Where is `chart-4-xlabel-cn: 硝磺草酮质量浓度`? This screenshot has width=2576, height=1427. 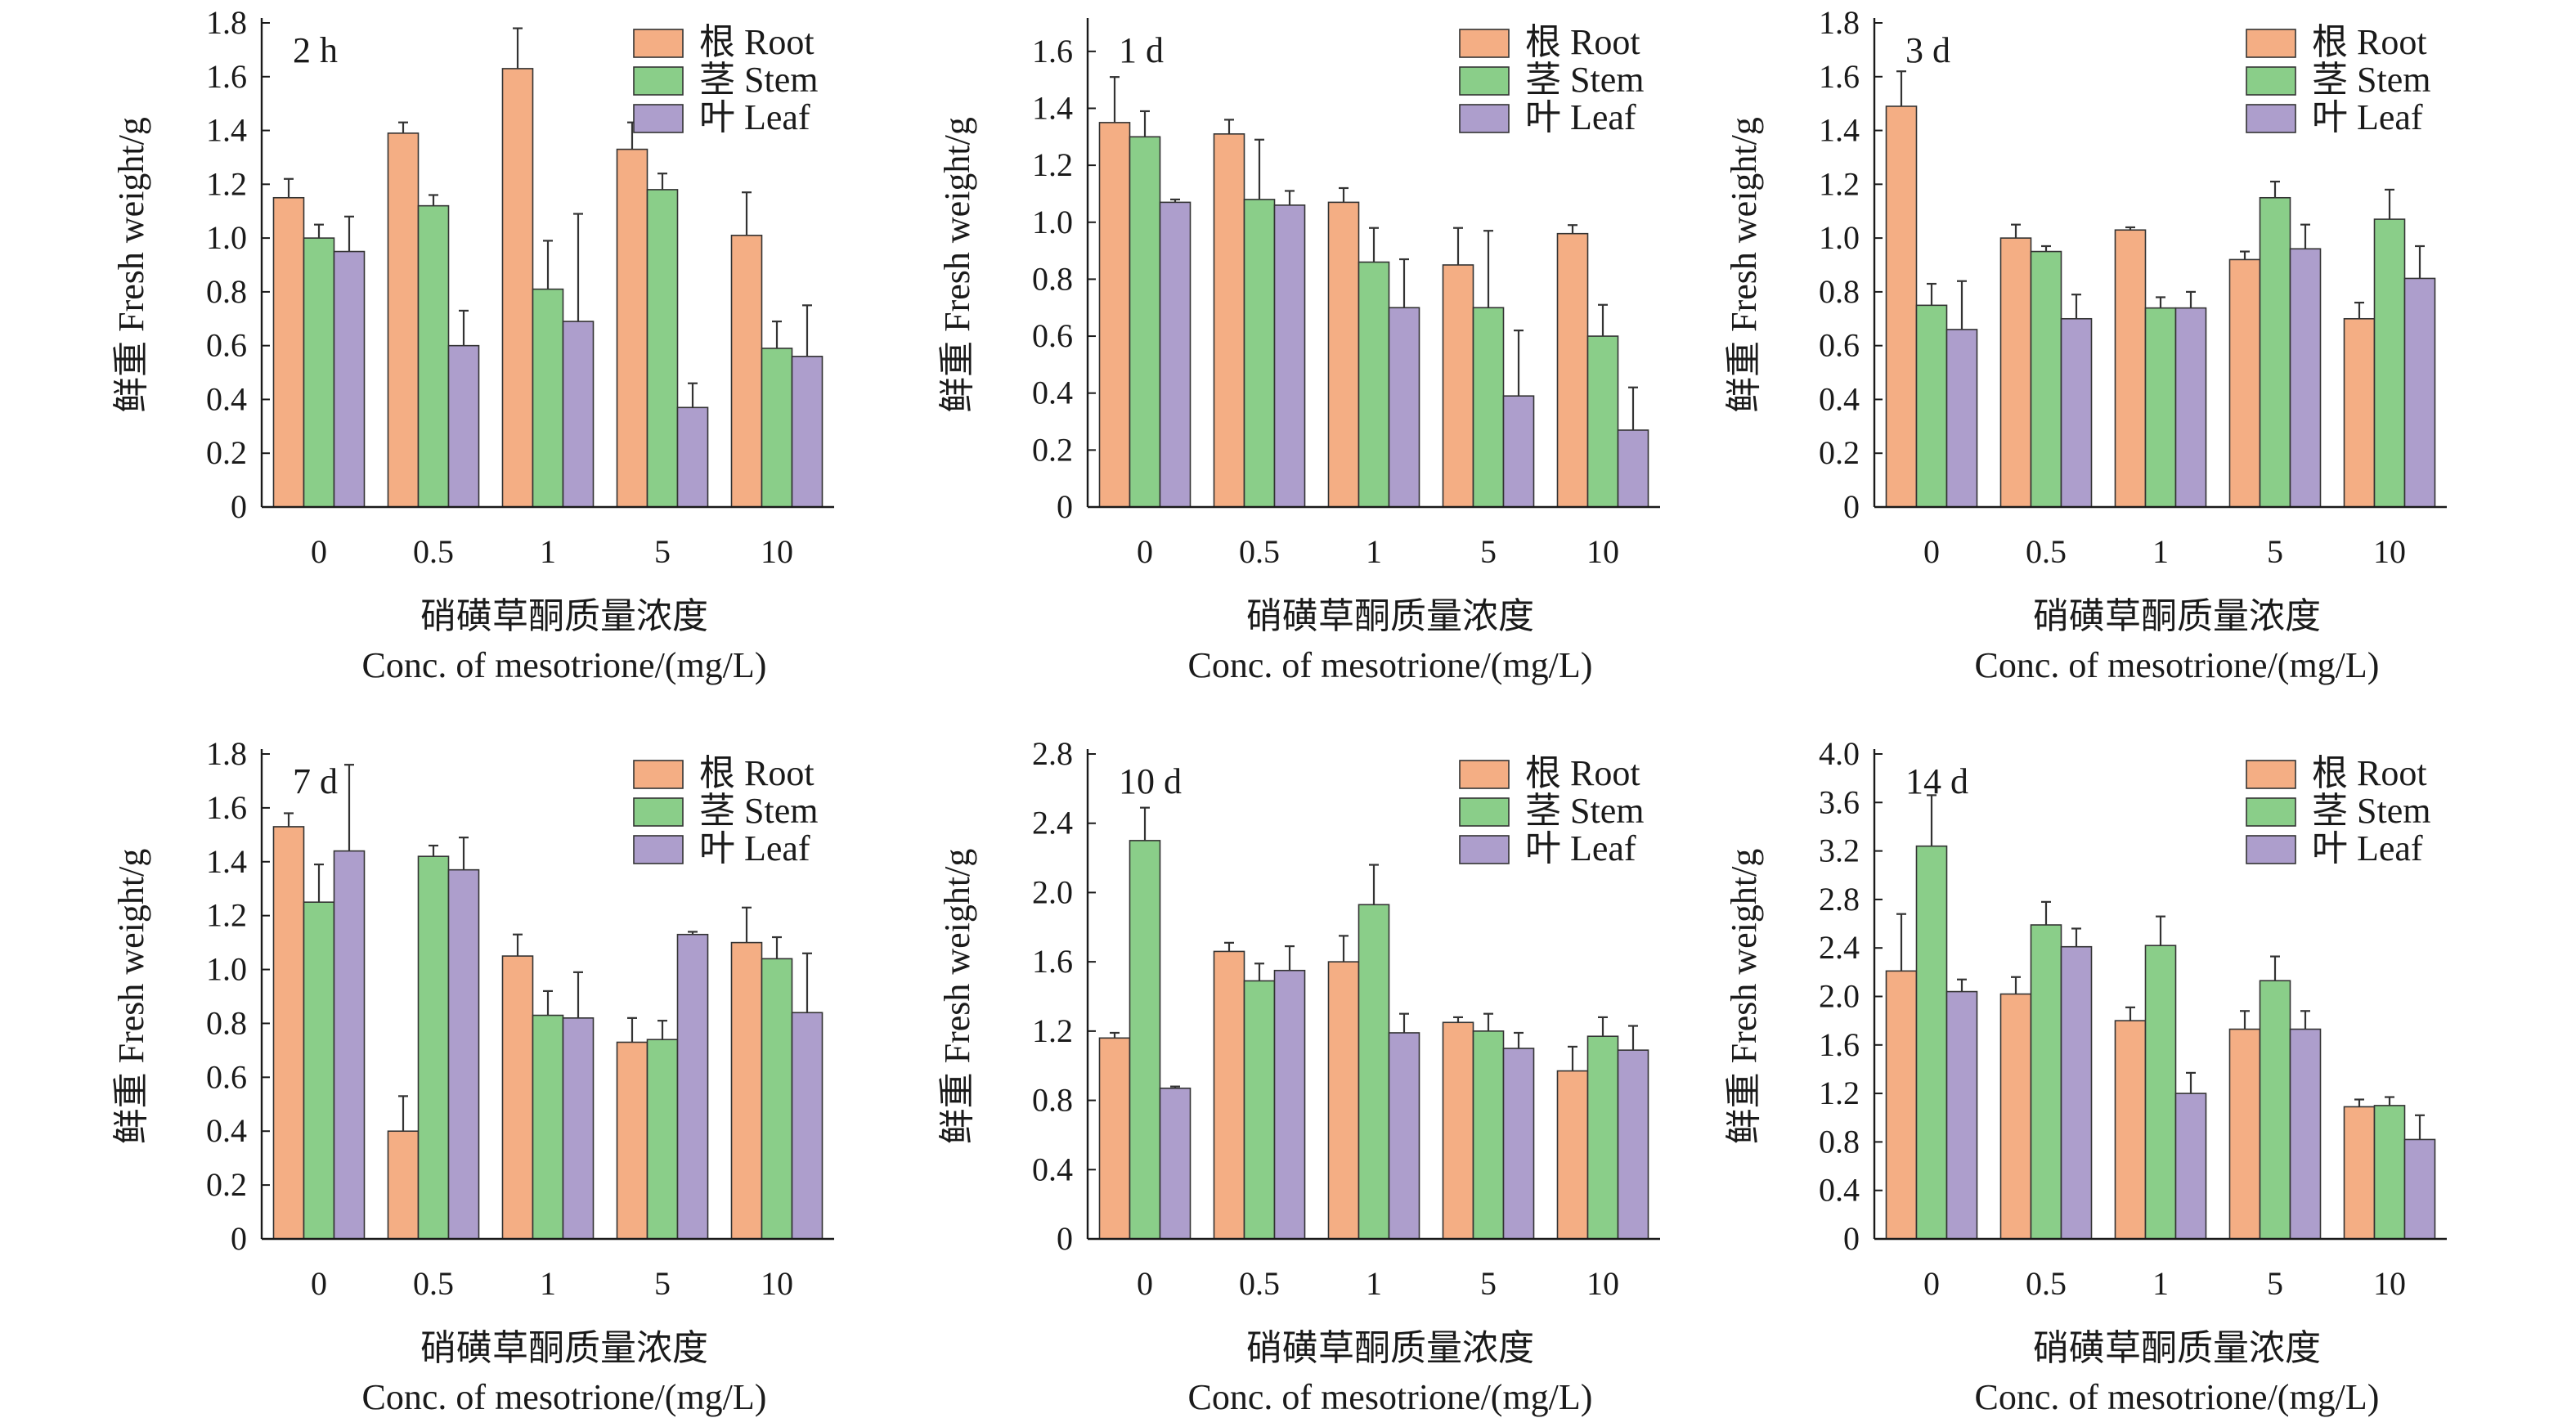 chart-4-xlabel-cn: 硝磺草酮质量浓度 is located at coordinates (564, 1348).